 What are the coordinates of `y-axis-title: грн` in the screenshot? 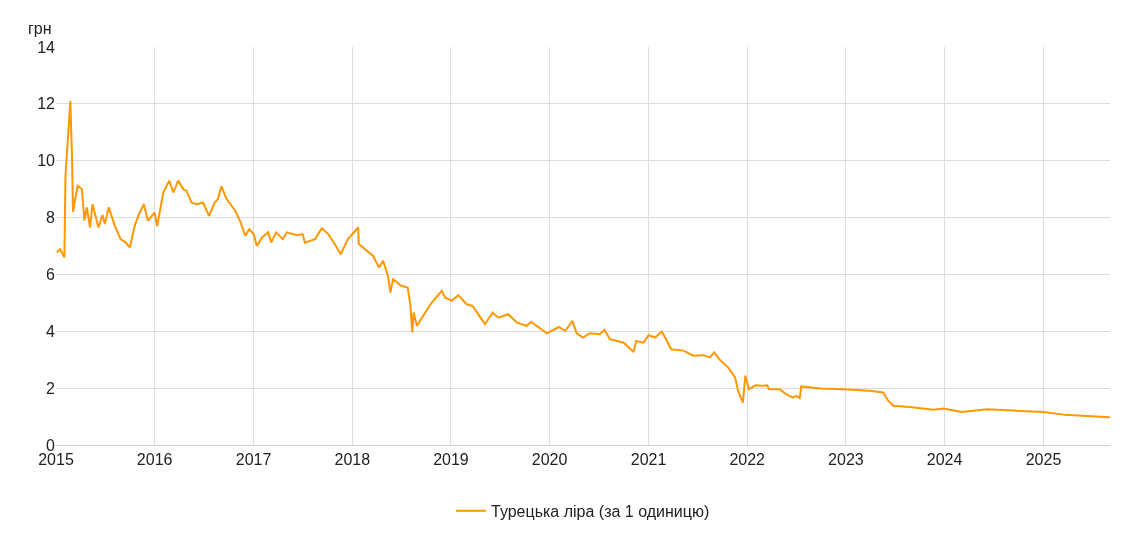 It's located at (40, 28).